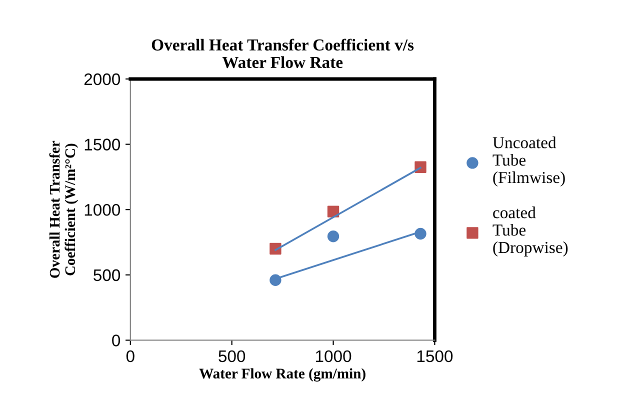 The height and width of the screenshot is (405, 621). What do you see at coordinates (102, 79) in the screenshot?
I see `y-tick-label: 2000` at bounding box center [102, 79].